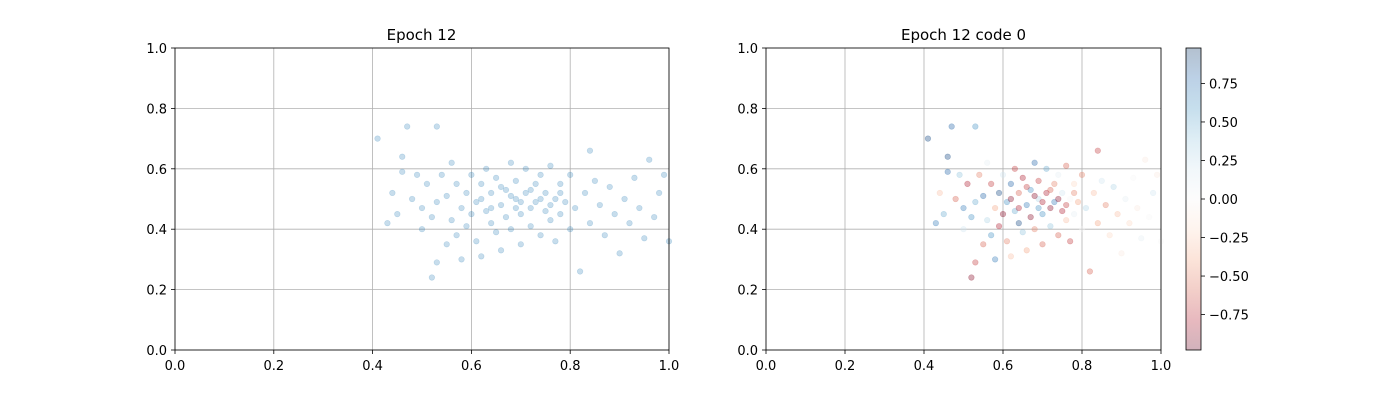 The width and height of the screenshot is (1400, 400). What do you see at coordinates (1223, 84) in the screenshot?
I see `colorbar-tick-label: 0.75` at bounding box center [1223, 84].